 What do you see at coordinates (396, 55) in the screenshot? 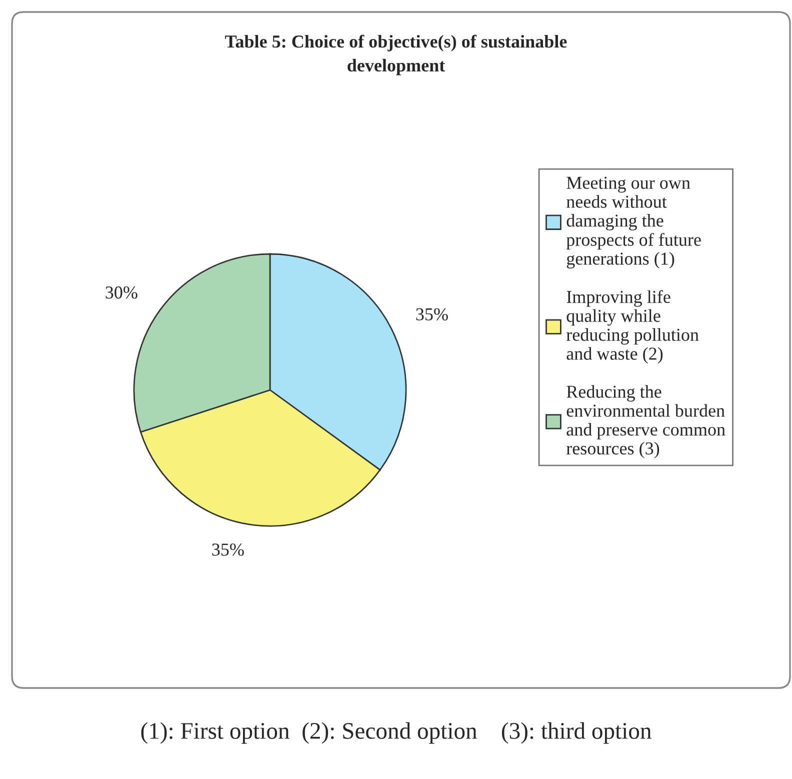
I see `chart-title: Table 5: Choice of objective(s) of sustainable development` at bounding box center [396, 55].